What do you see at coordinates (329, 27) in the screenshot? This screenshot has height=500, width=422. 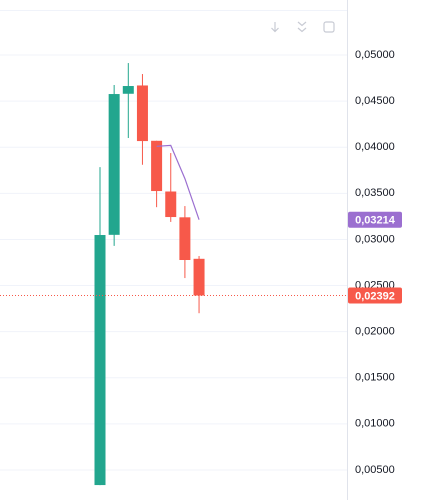 I see `maximize-icon` at bounding box center [329, 27].